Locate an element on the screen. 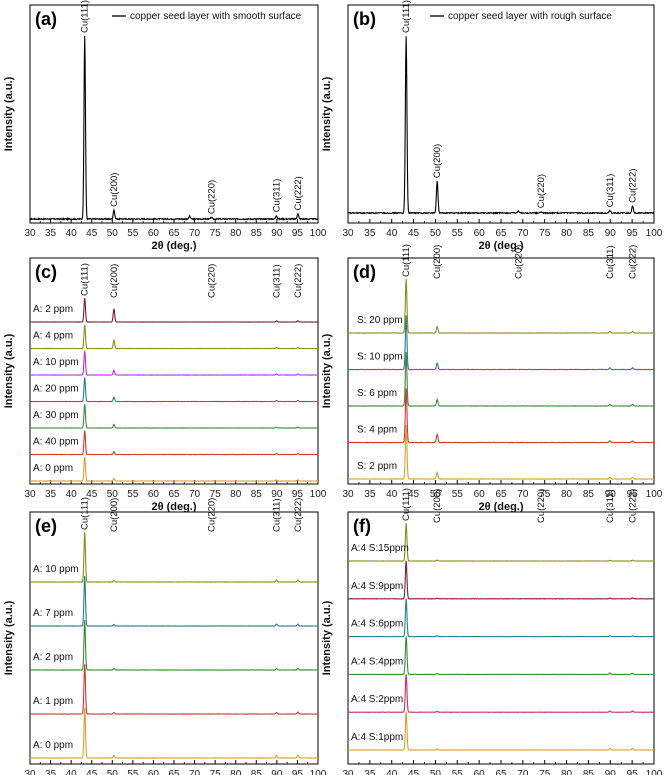 The image size is (665, 775). series-label: A:4 S:4ppm is located at coordinates (377, 661).